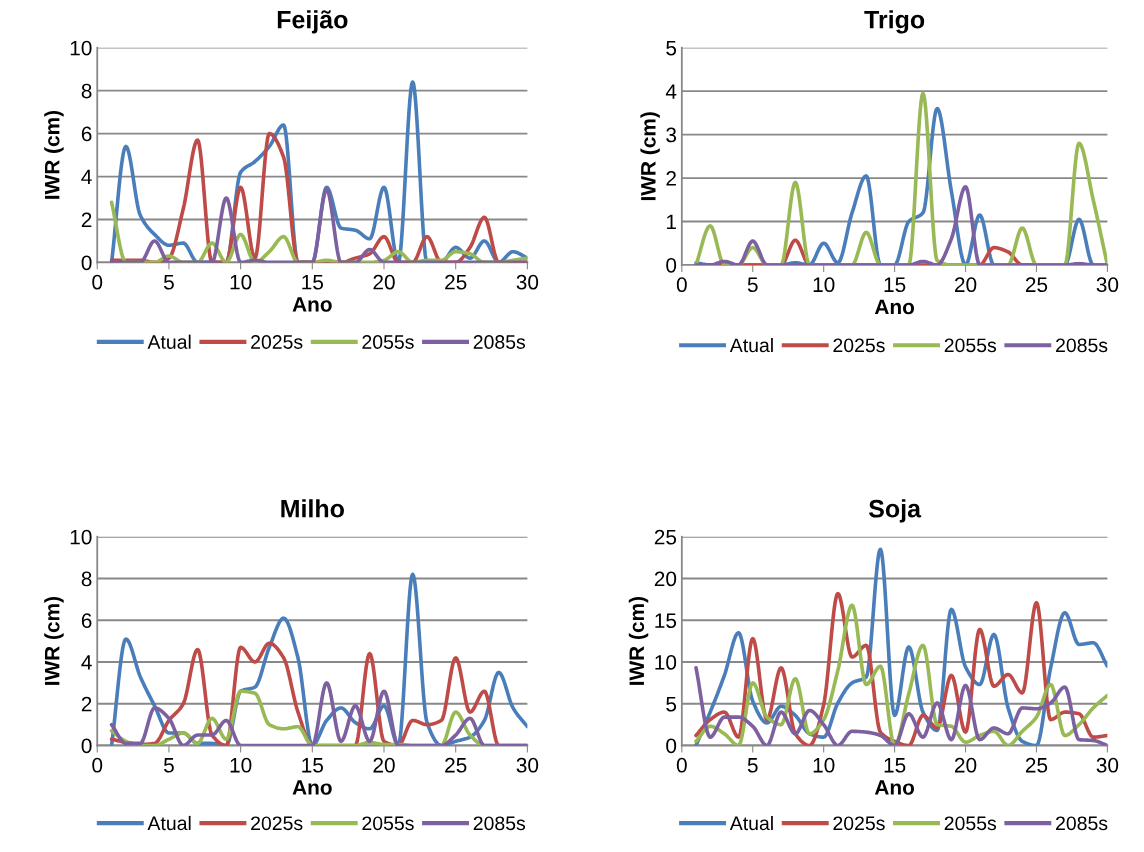  I want to click on y-tick-label: 20, so click(665, 579).